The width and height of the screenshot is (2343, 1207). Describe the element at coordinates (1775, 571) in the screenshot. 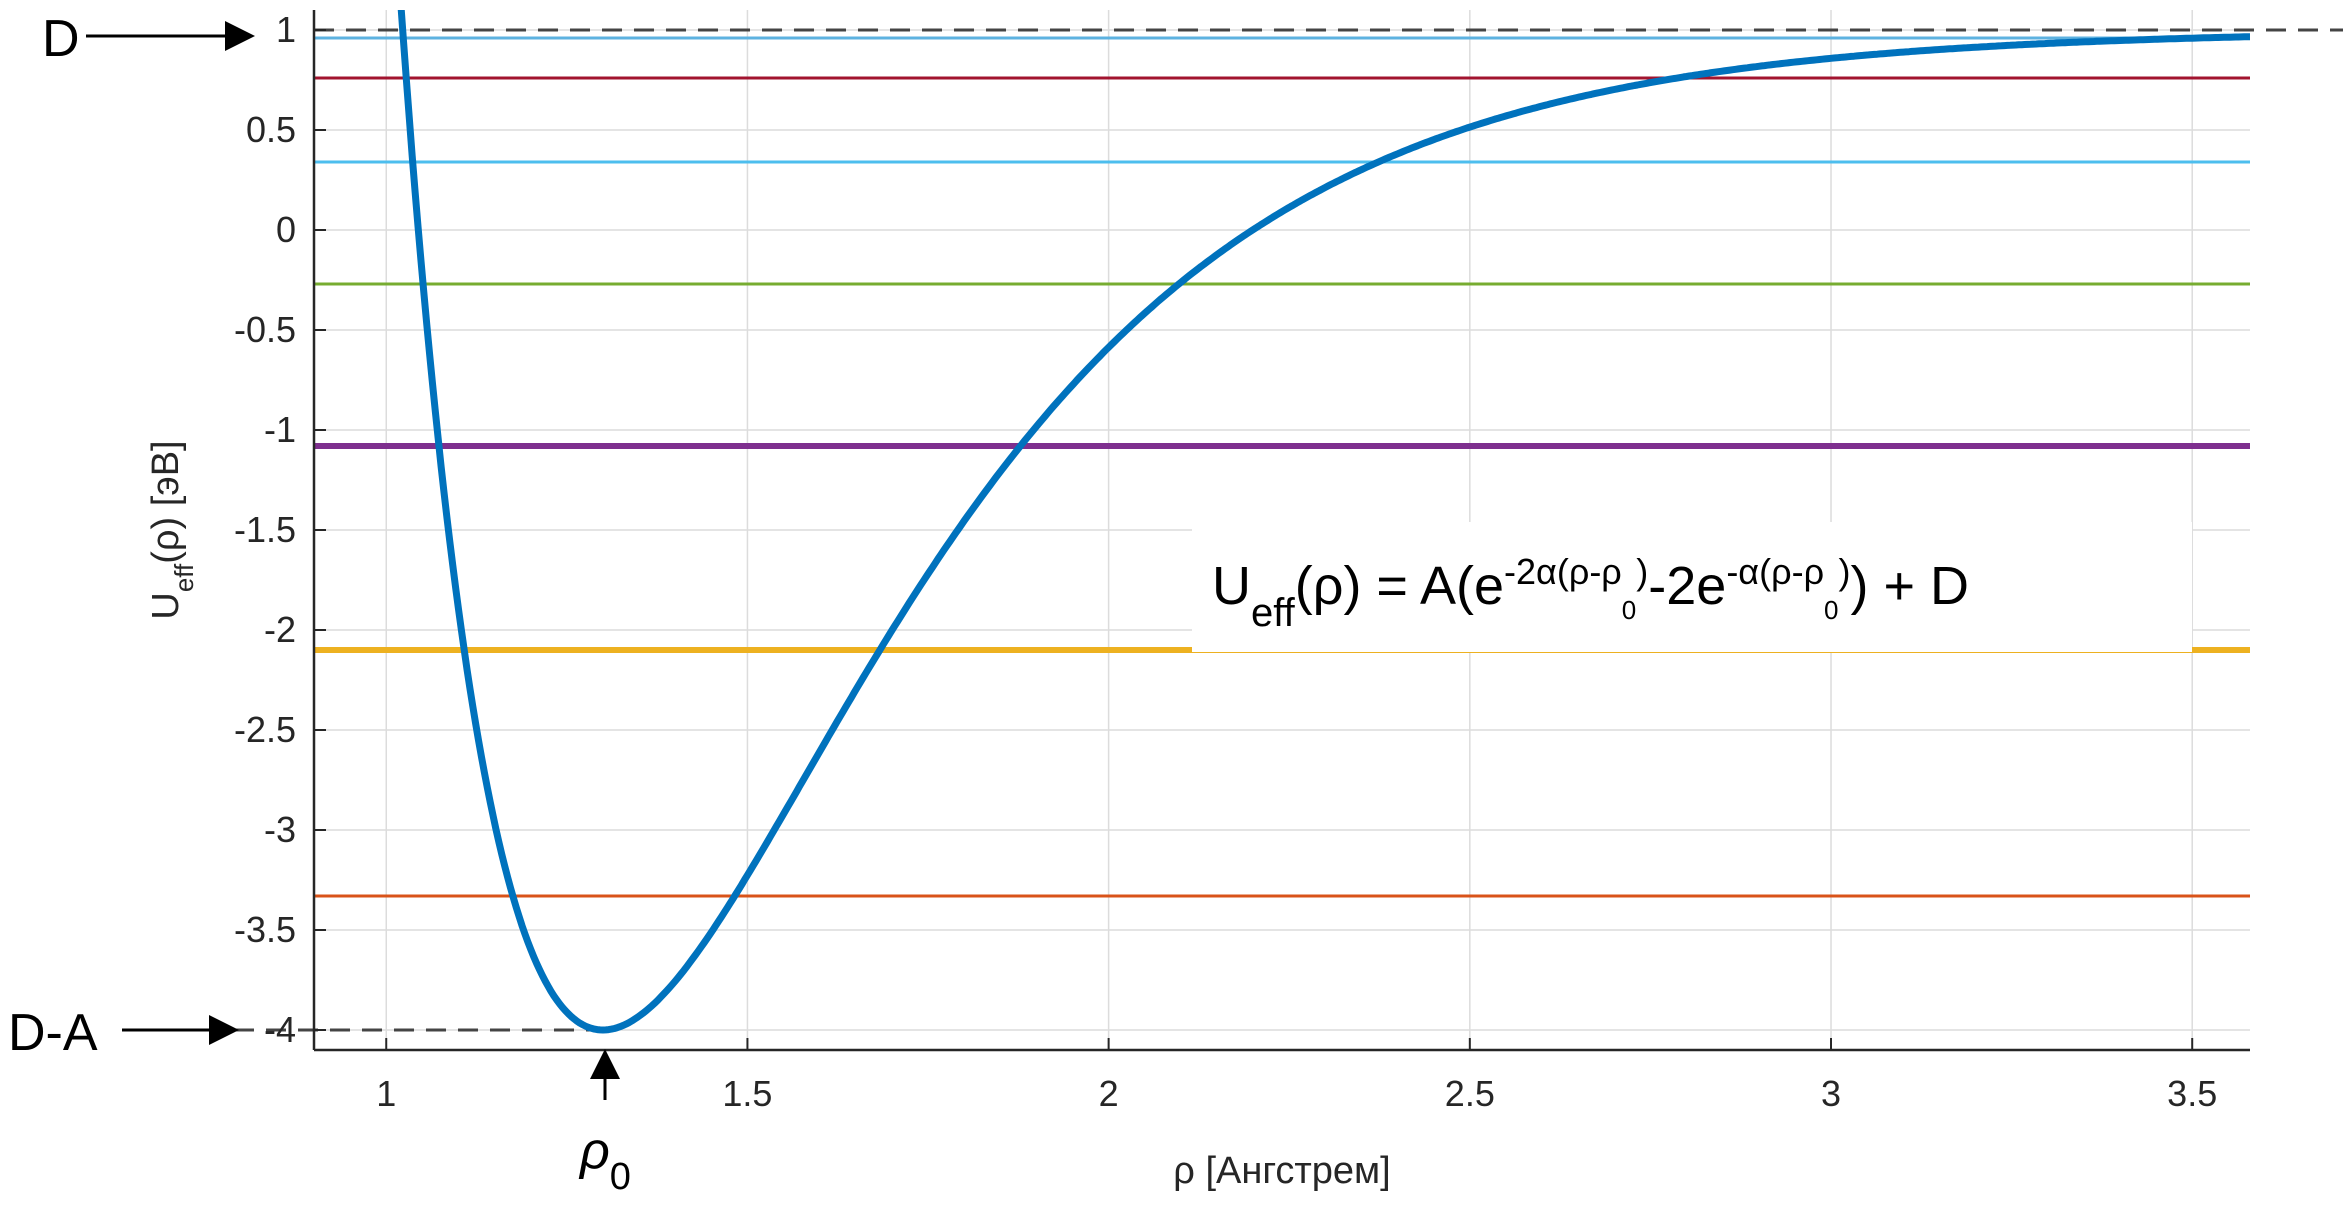

I see `formula-exp2: -α(ρ-ρ` at that location.